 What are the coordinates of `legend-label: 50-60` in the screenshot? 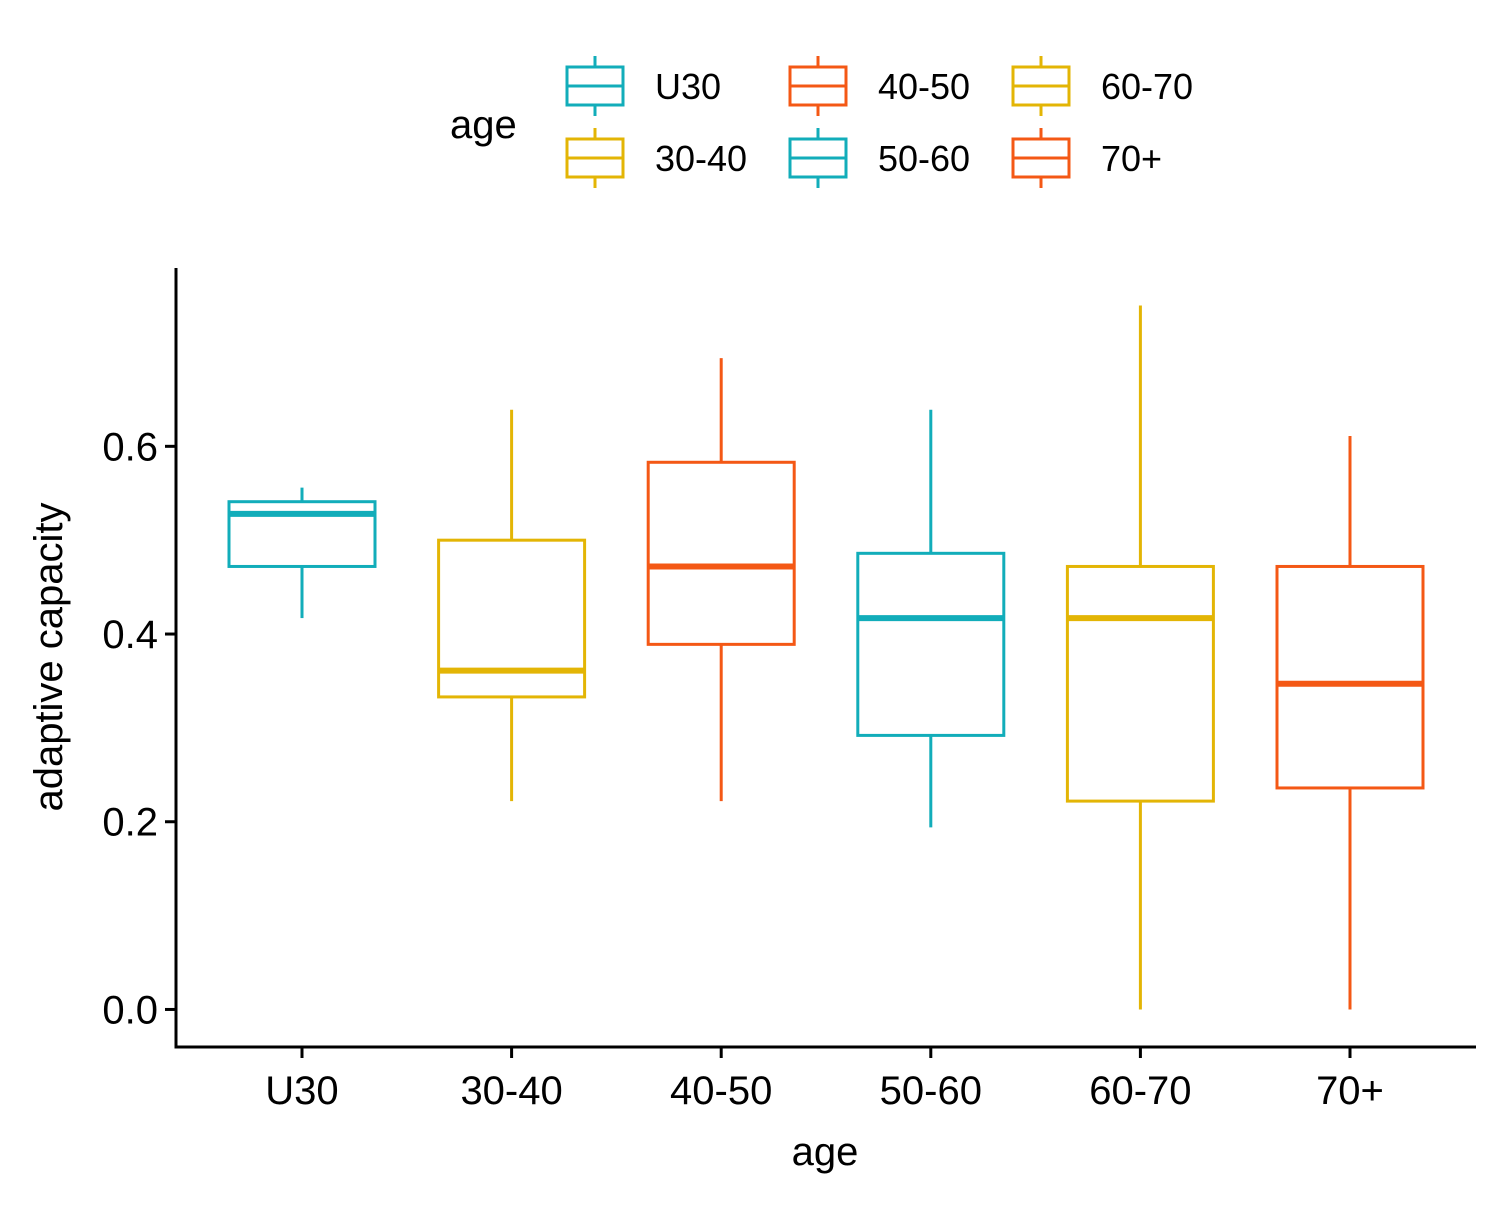 It's located at (924, 158).